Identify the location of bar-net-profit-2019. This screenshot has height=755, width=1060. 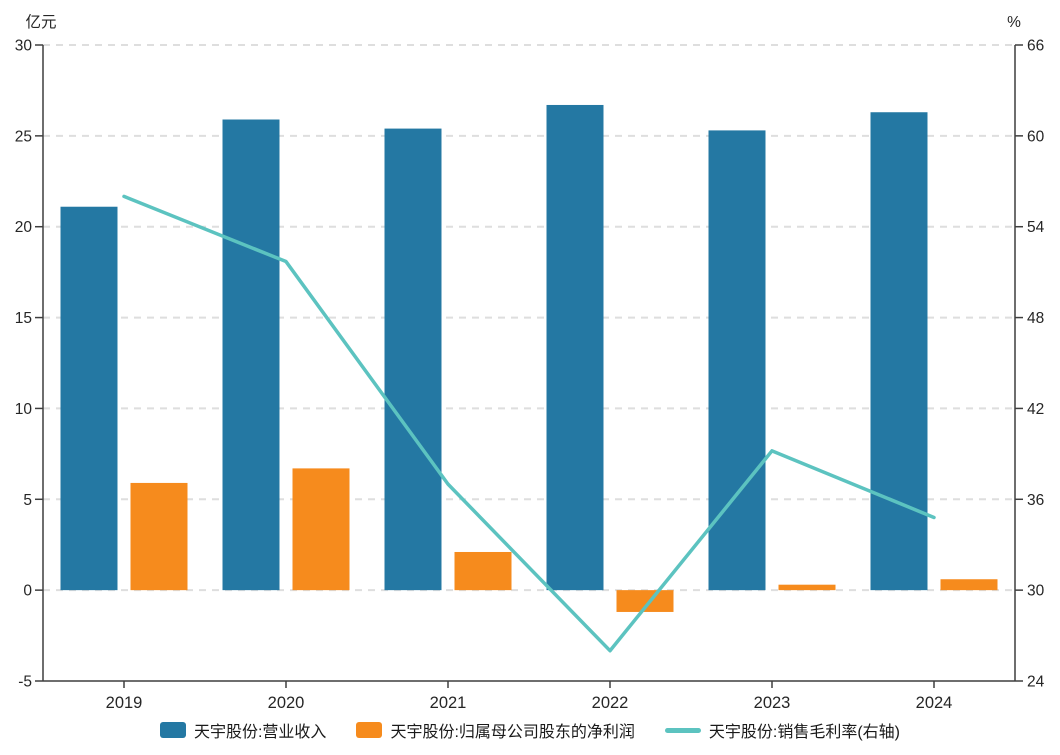
(159, 536).